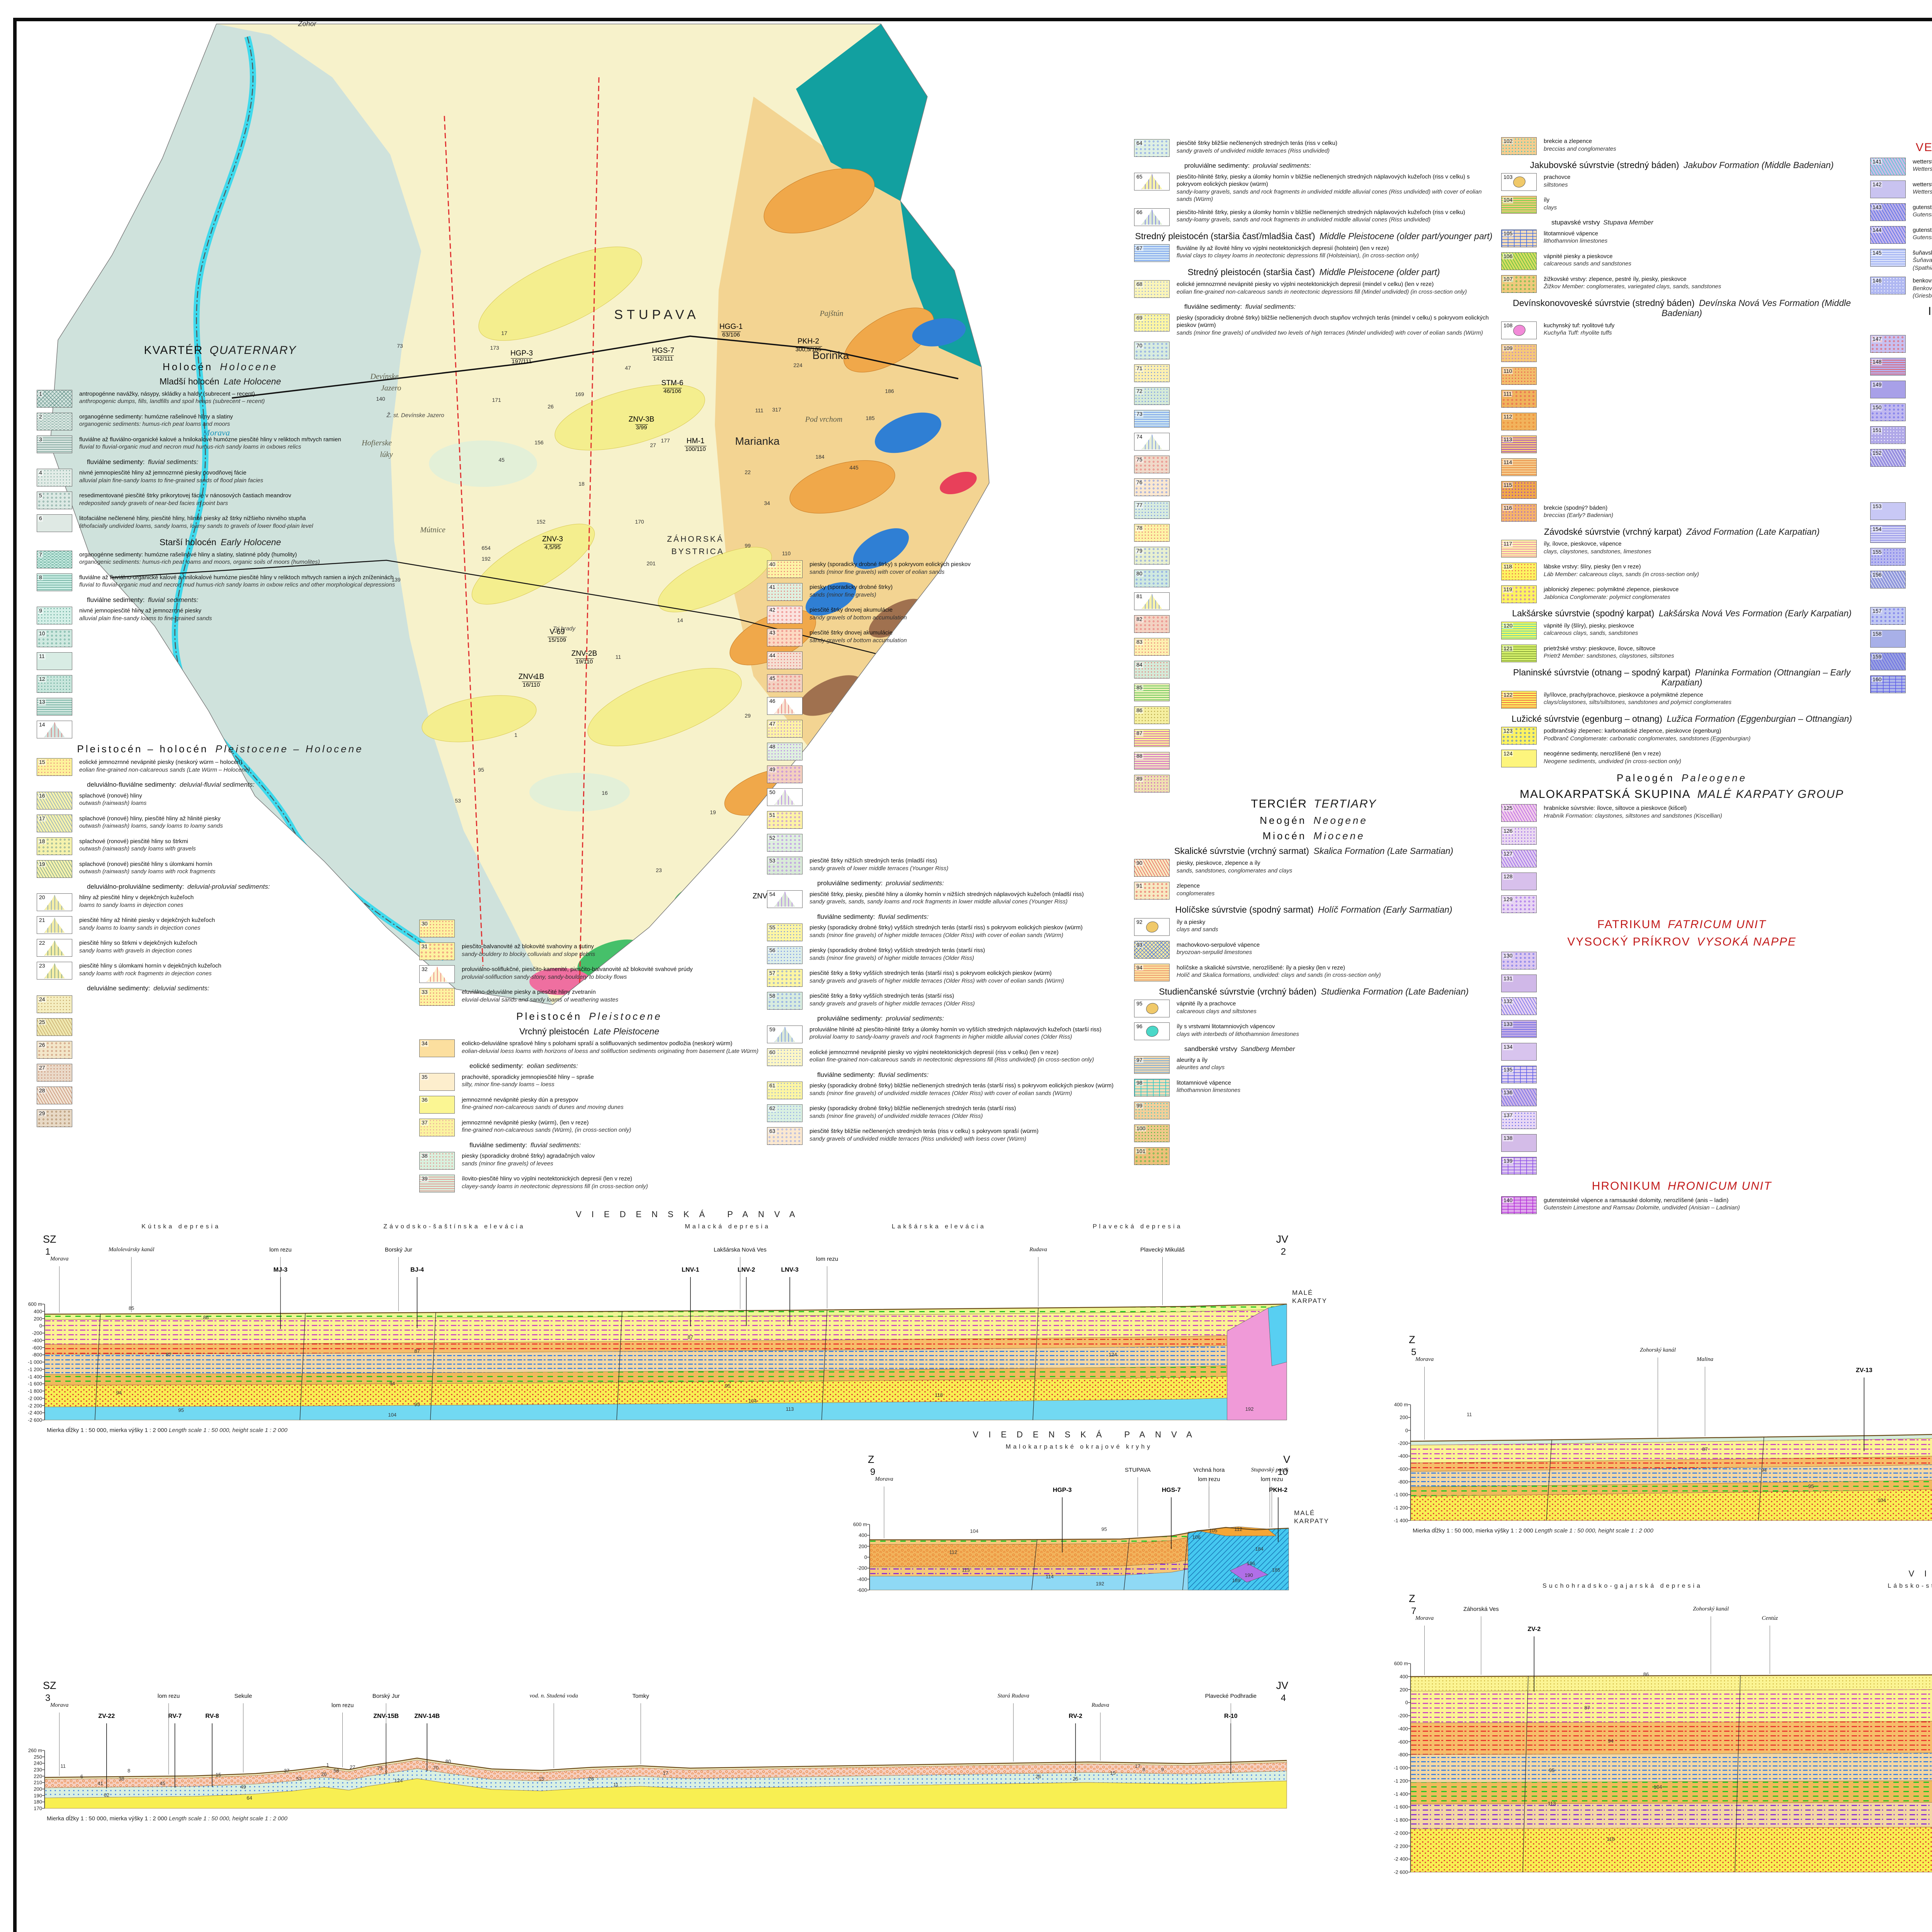  What do you see at coordinates (521, 618) in the screenshot?
I see `section-trace` at bounding box center [521, 618].